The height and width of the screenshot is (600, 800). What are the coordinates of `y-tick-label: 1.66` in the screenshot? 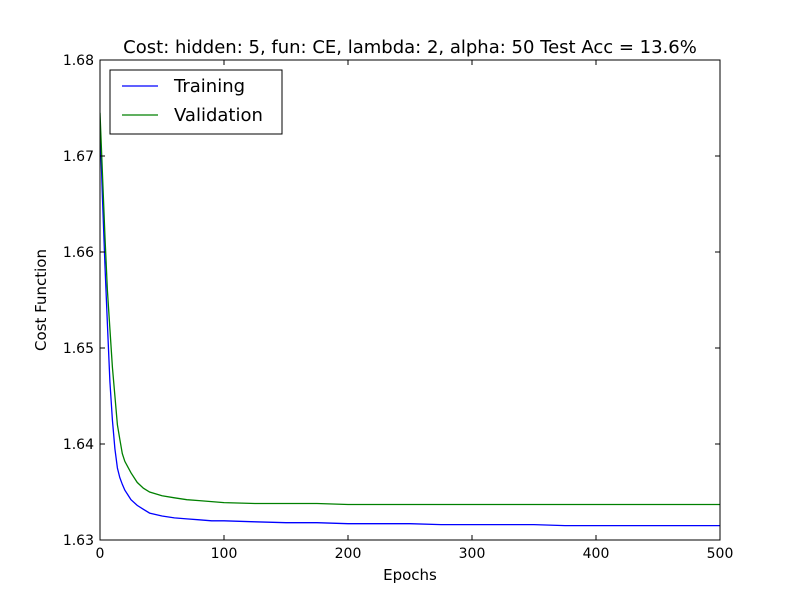 It's located at (78, 253).